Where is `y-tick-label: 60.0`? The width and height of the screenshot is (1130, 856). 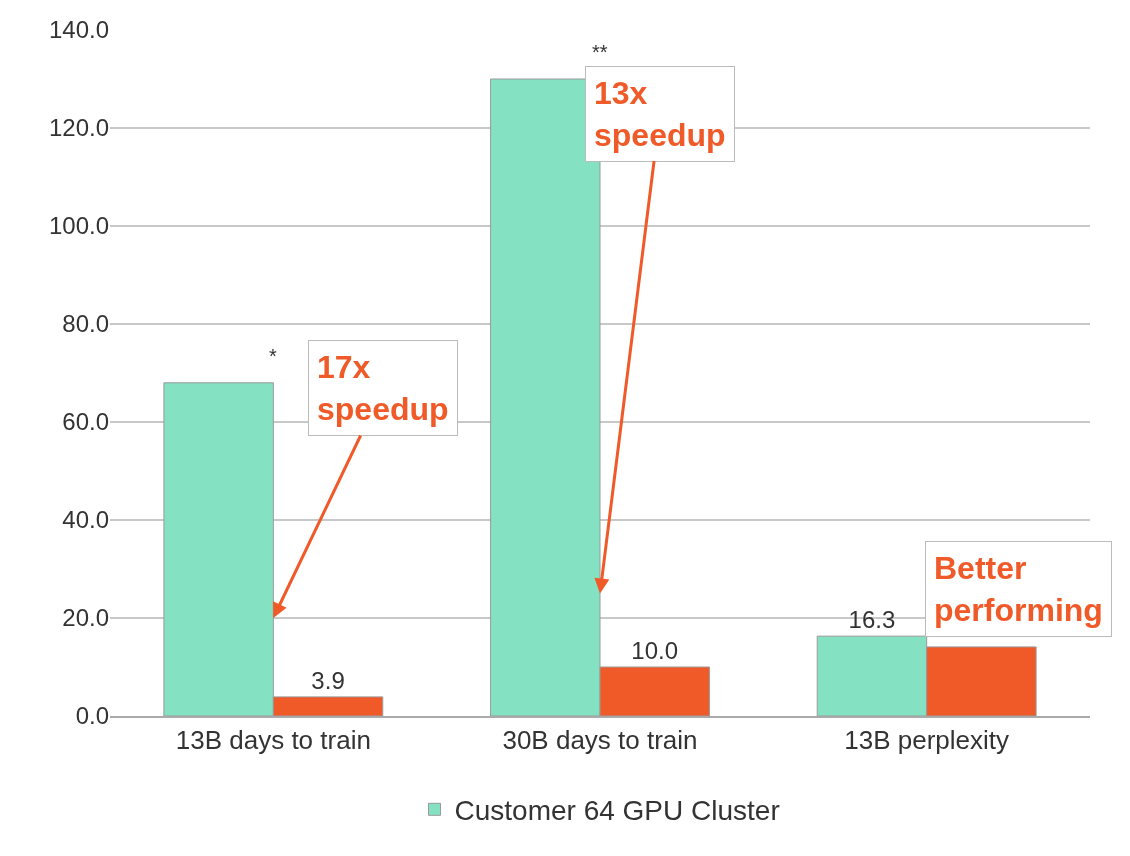
y-tick-label: 60.0 is located at coordinates (85, 422).